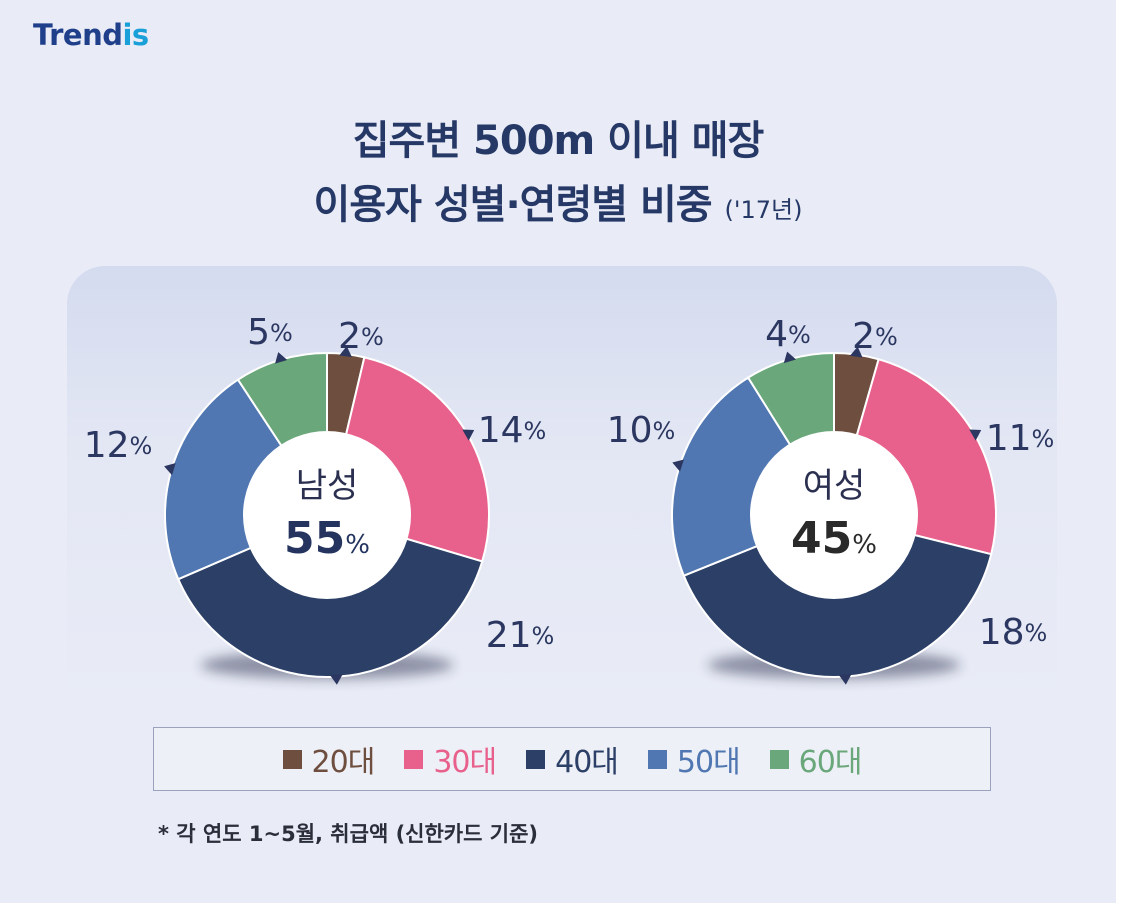 This screenshot has height=903, width=1122. Describe the element at coordinates (641, 430) in the screenshot. I see `slice-label-50대: 10%` at that location.